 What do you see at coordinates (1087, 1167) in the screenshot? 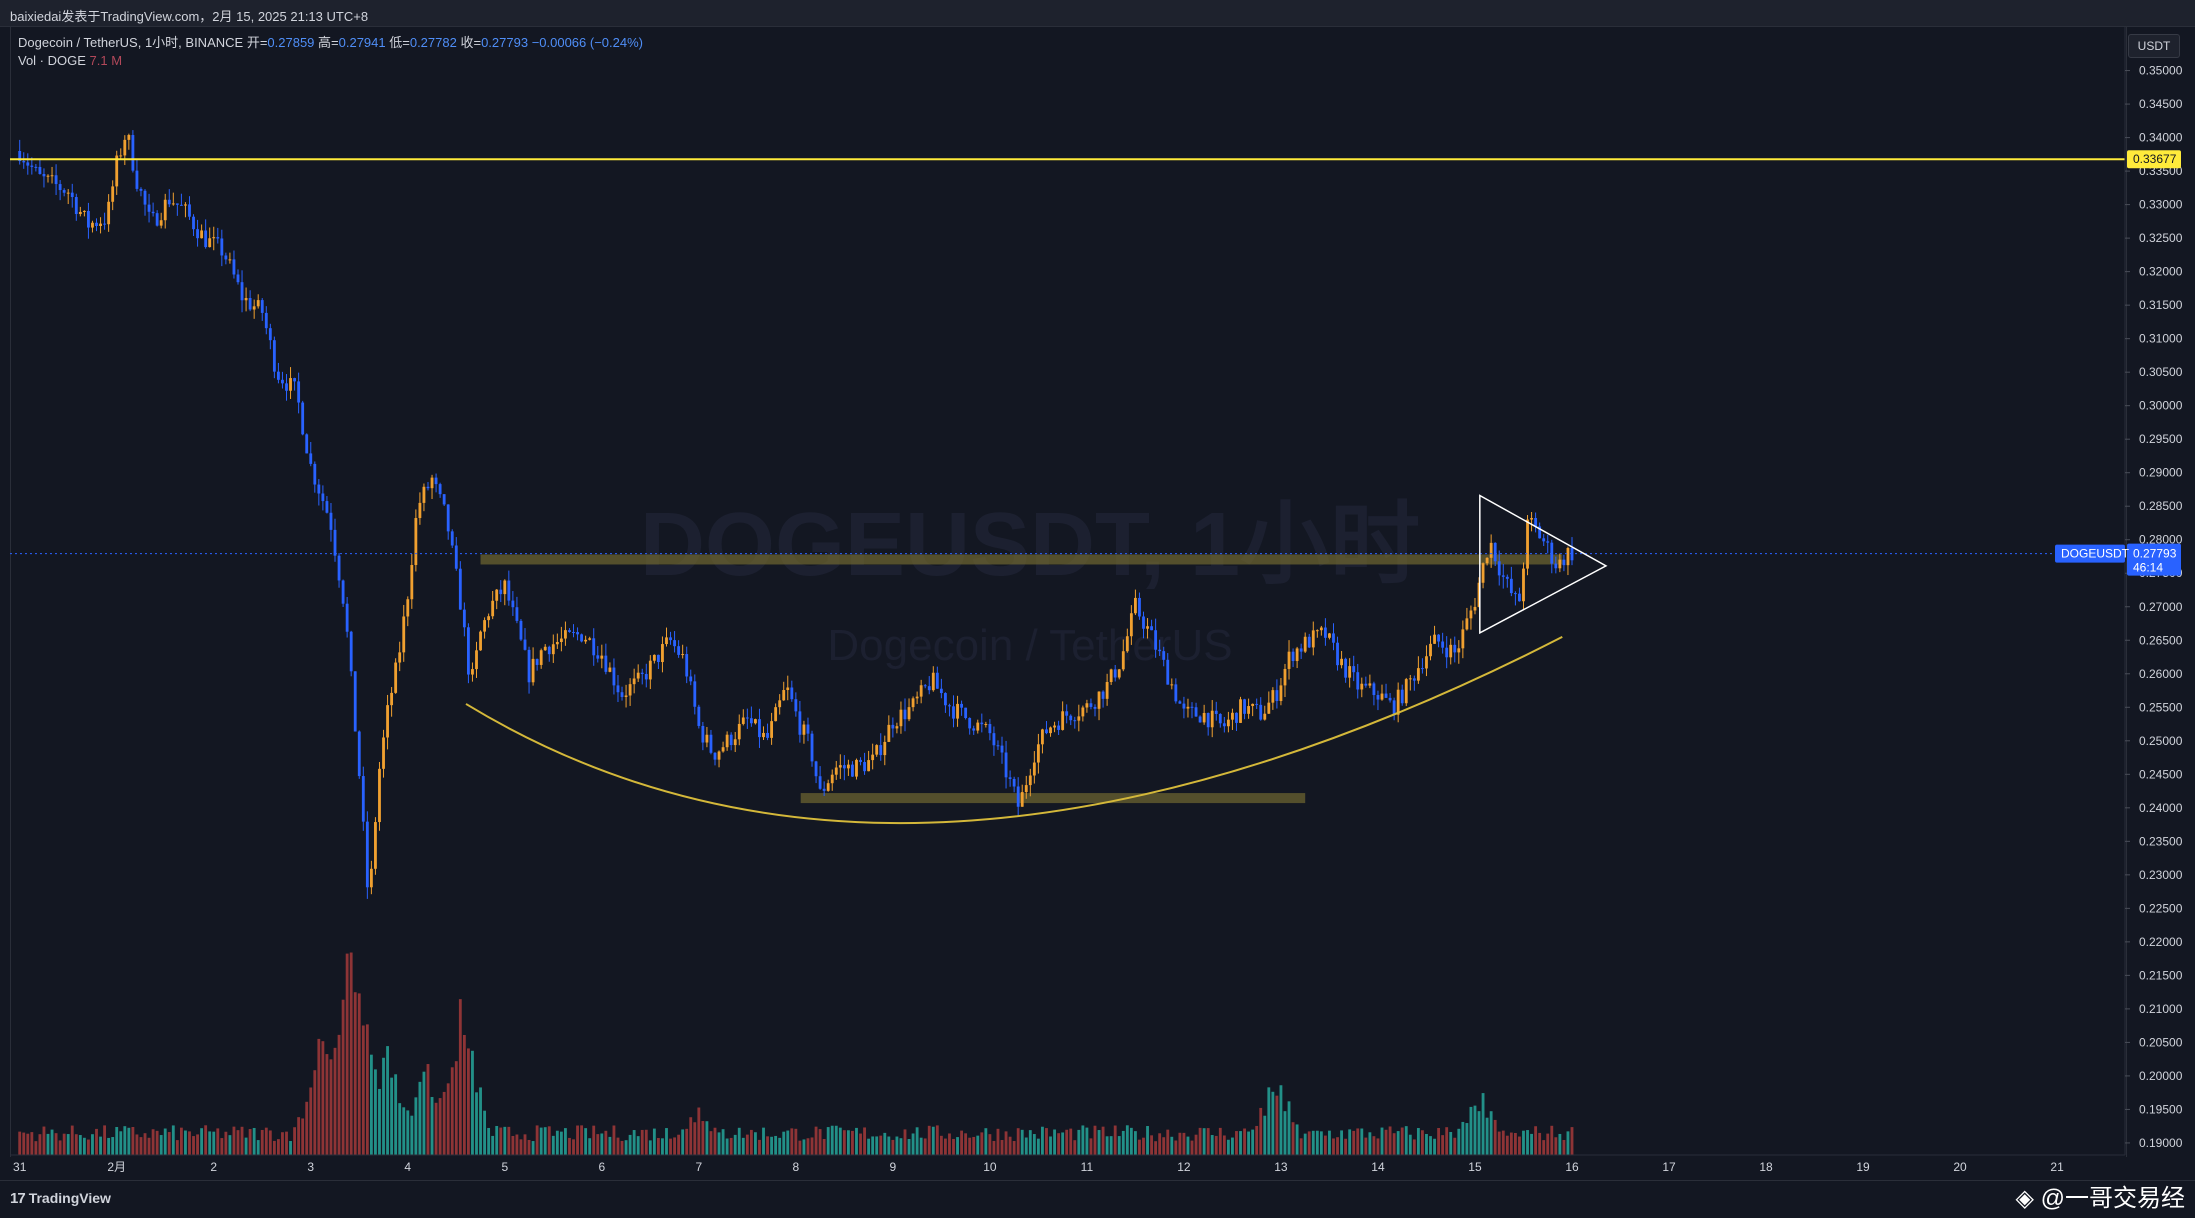
I see `time-tick-label: 11` at bounding box center [1087, 1167].